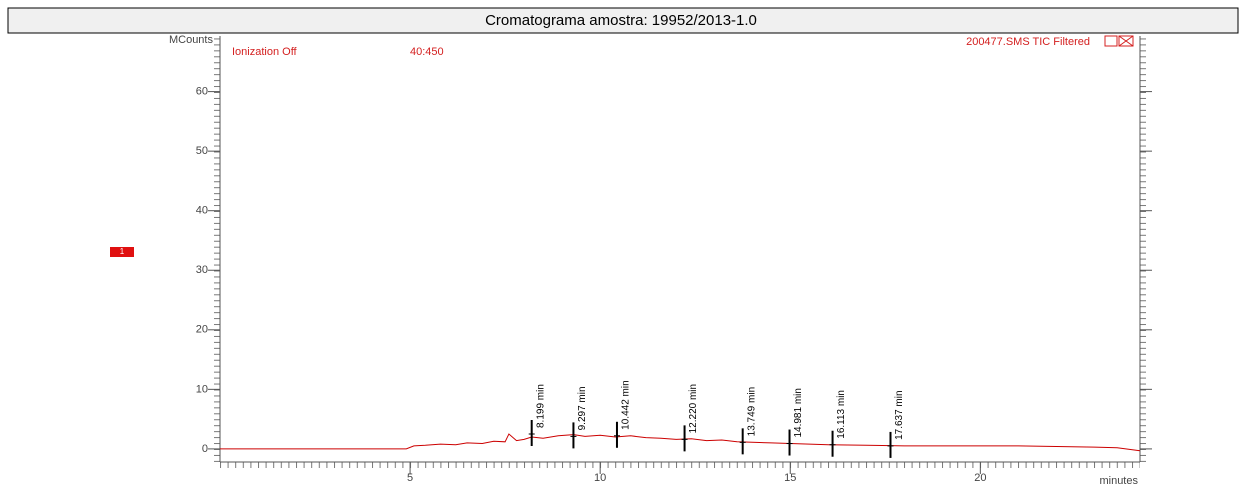 This screenshot has width=1242, height=490. I want to click on close-icon, so click(1126, 41).